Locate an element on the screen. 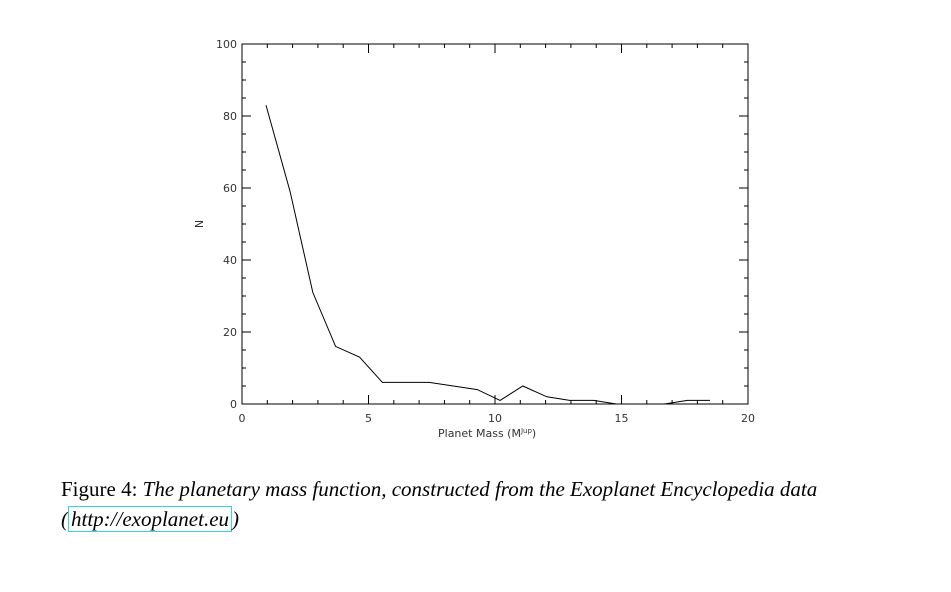 This screenshot has width=951, height=592. y-axis-label: N is located at coordinates (199, 224).